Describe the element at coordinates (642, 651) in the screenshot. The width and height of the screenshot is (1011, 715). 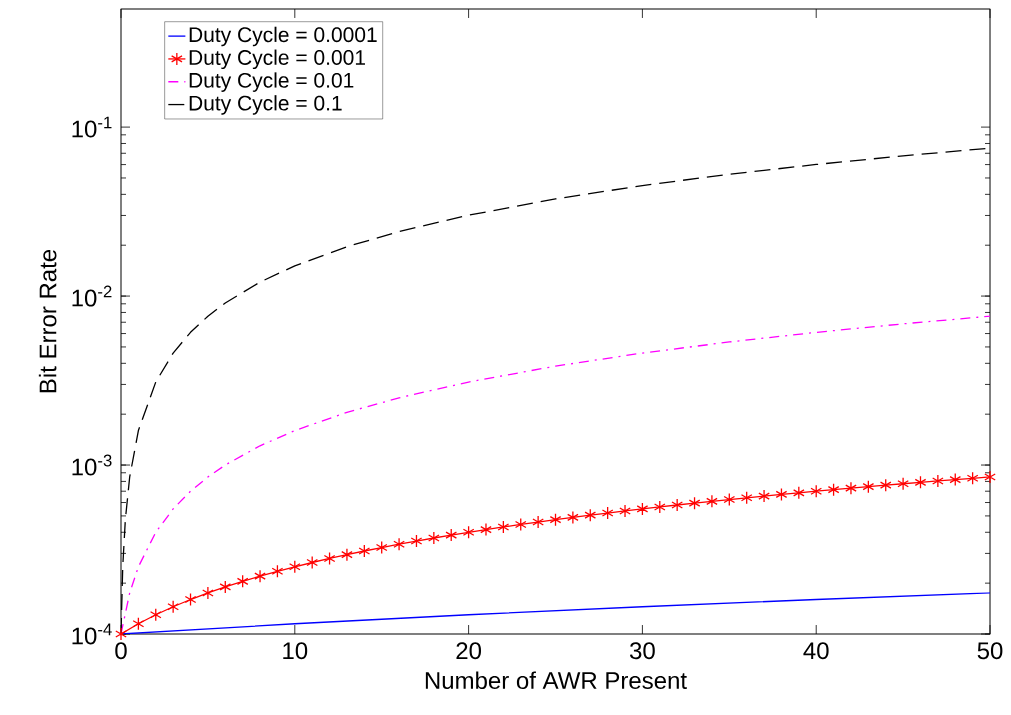
I see `x-tick-label: 30` at that location.